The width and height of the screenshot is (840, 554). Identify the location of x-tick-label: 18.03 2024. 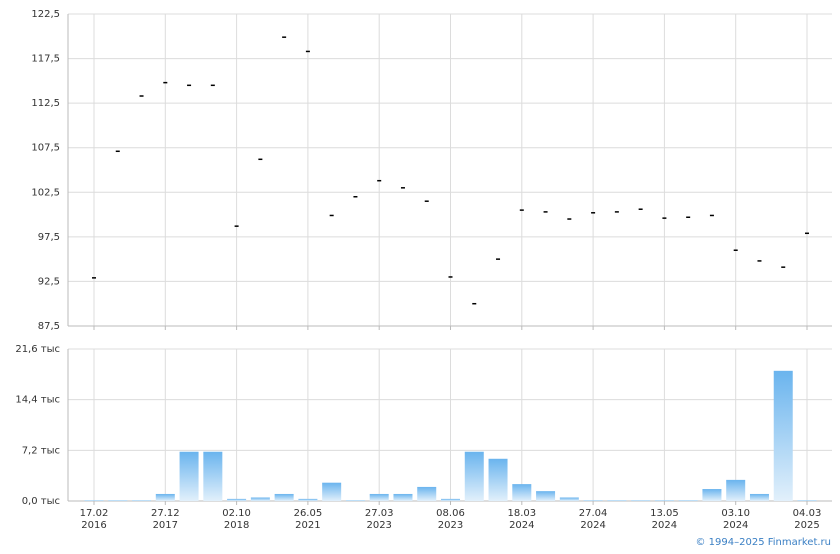
(521, 519).